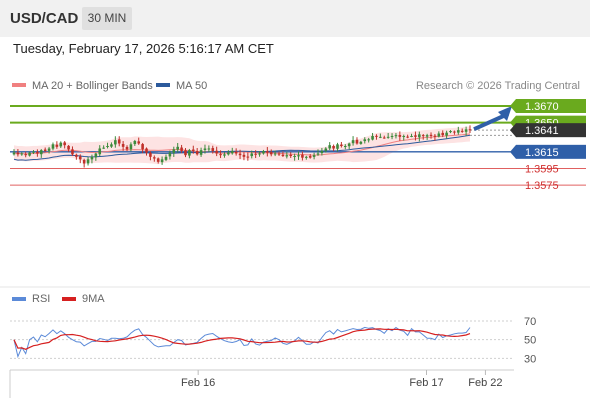 The height and width of the screenshot is (400, 590). What do you see at coordinates (485, 383) in the screenshot?
I see `x-tick-label-2: Feb 22` at bounding box center [485, 383].